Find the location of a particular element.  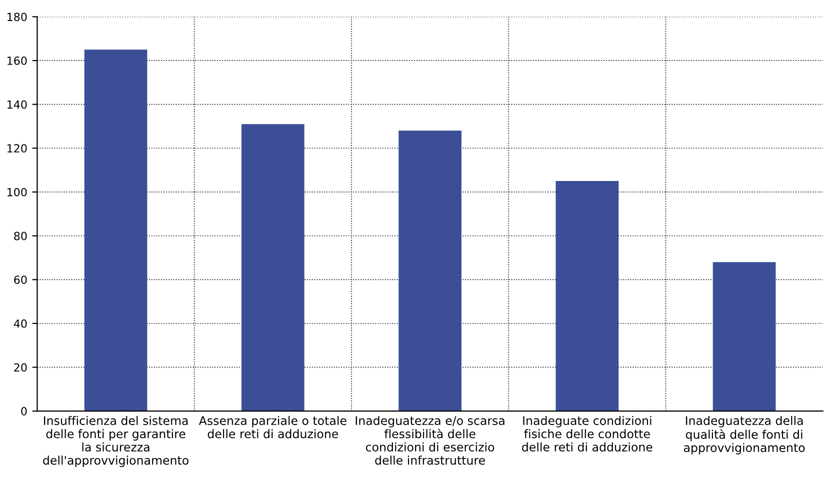

y-tick-label: 80 is located at coordinates (20, 236).